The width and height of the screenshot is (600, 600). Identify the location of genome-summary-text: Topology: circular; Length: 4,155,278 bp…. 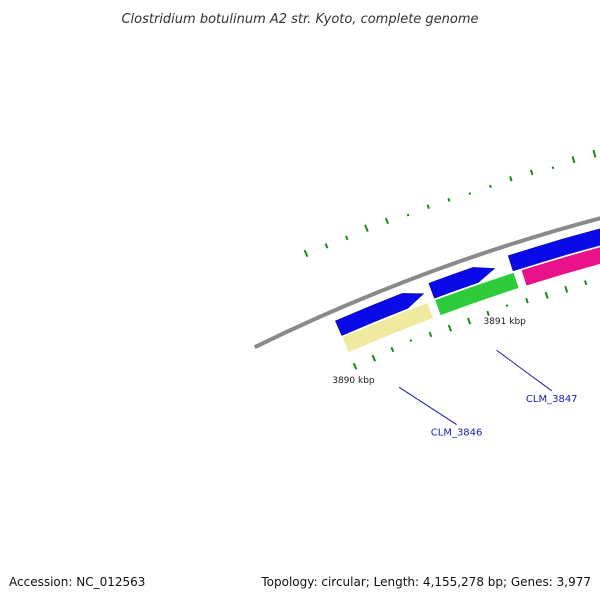
(425, 582).